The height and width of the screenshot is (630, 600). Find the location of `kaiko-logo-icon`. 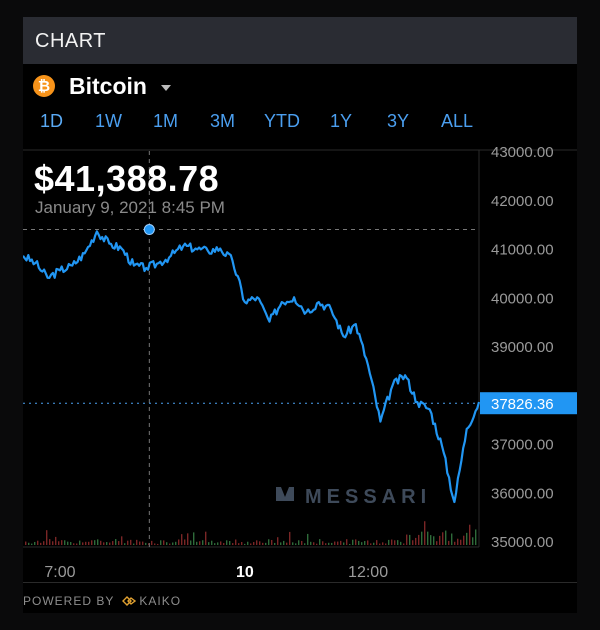

kaiko-logo-icon is located at coordinates (129, 601).